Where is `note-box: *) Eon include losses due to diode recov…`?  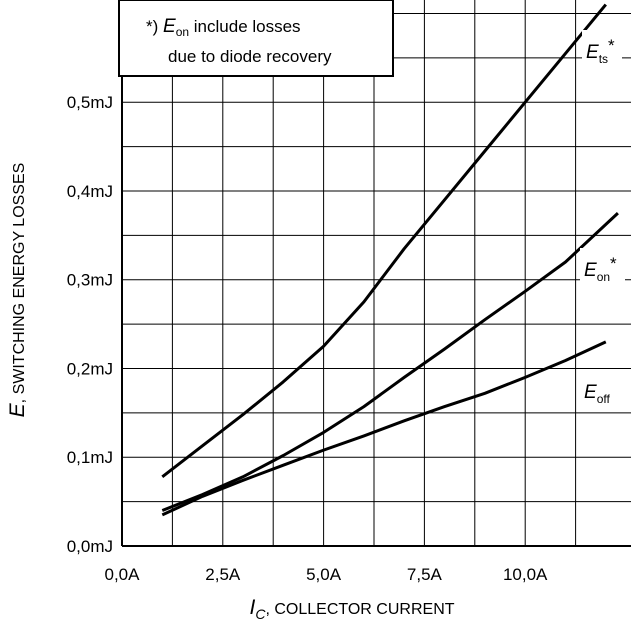 note-box: *) Eon include losses due to diode recov… is located at coordinates (256, 38).